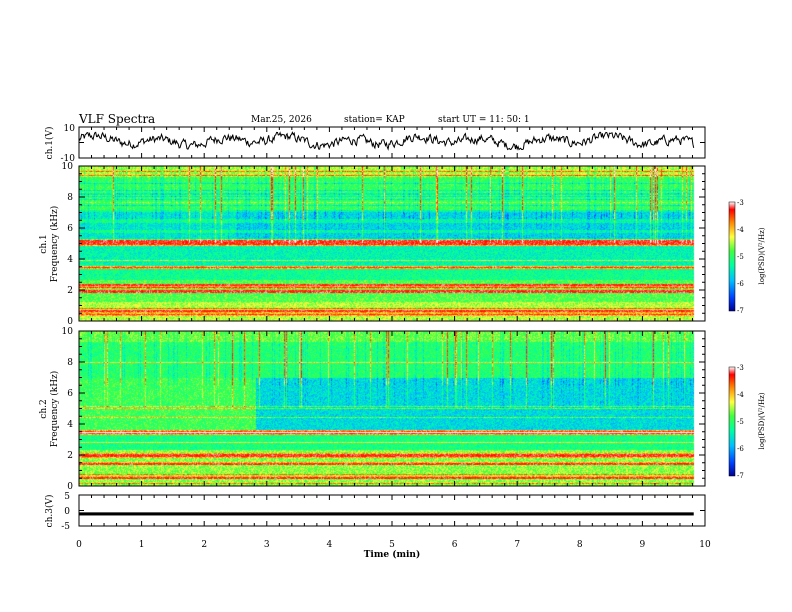 The width and height of the screenshot is (792, 612). I want to click on ch1-colorbar-gradient, so click(732, 256).